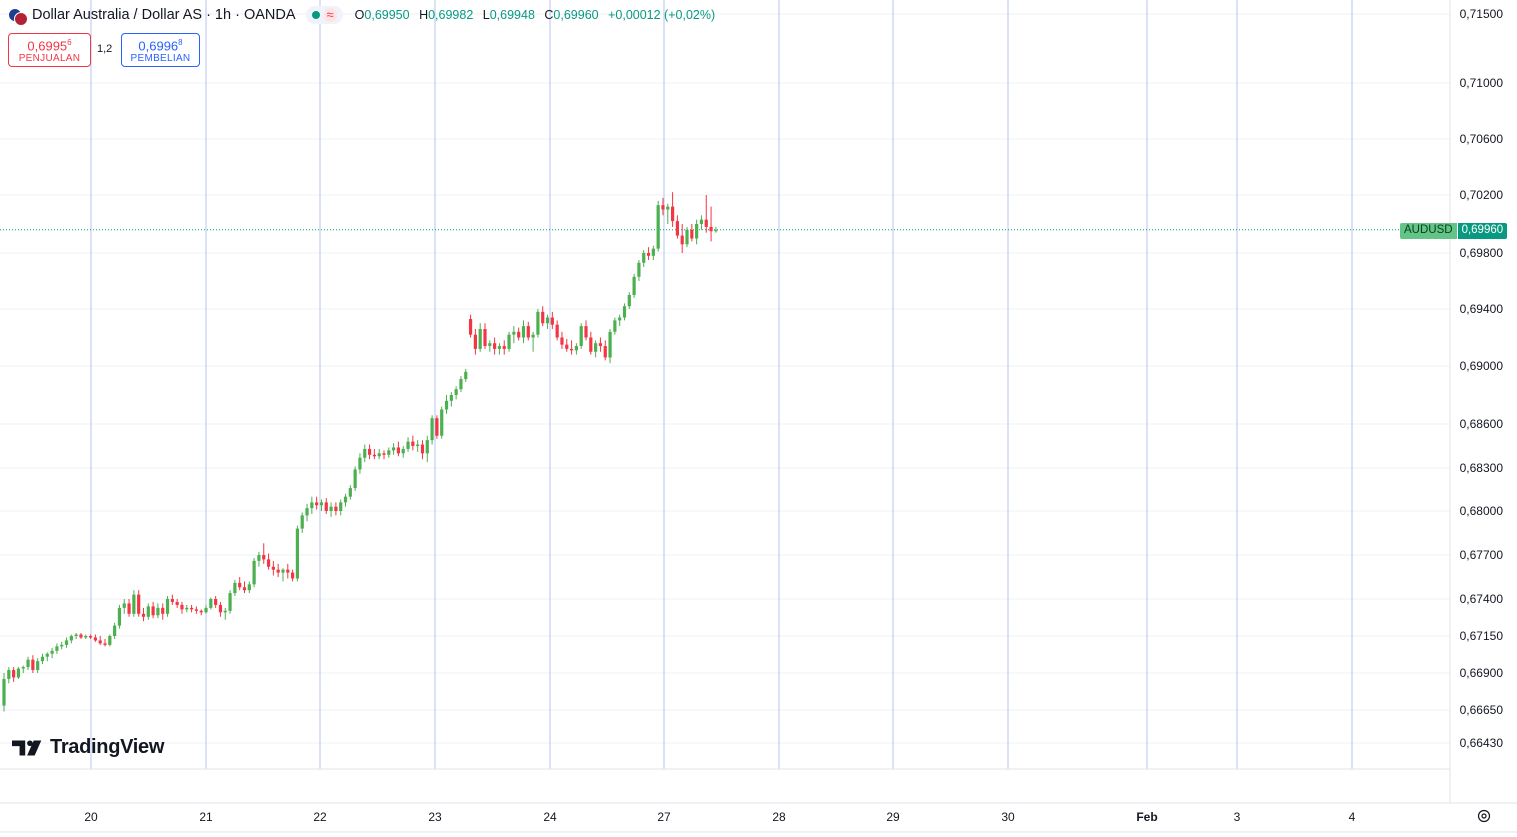 The height and width of the screenshot is (837, 1517). What do you see at coordinates (486, 15) in the screenshot?
I see `ohlc-low-key: L` at bounding box center [486, 15].